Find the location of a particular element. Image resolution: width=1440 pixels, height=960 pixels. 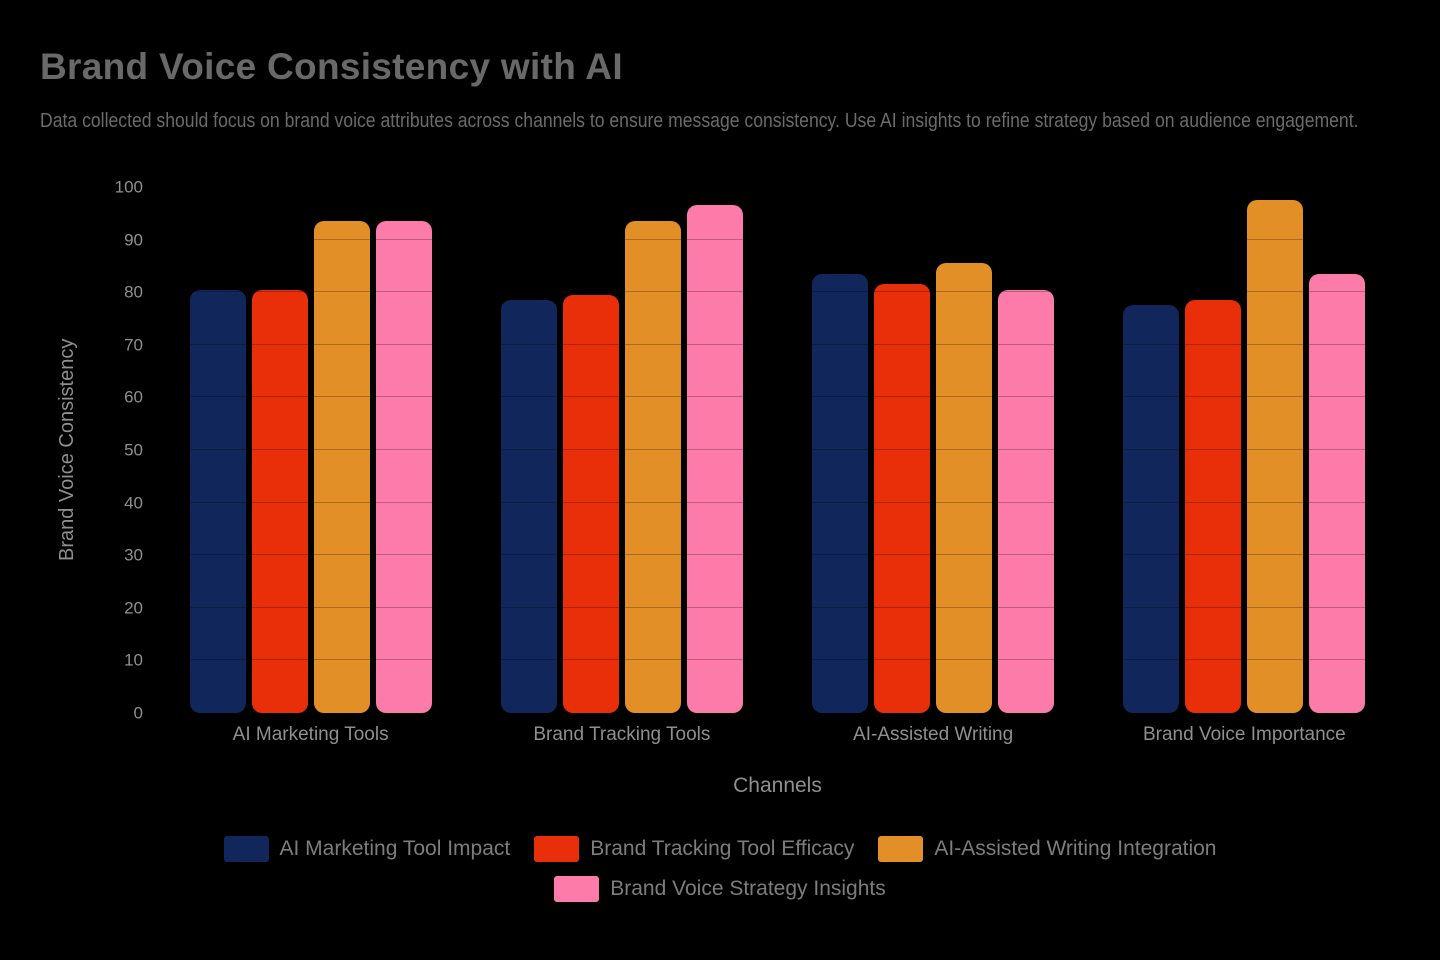

y-axis-ticks: 0 10 20 30 40 50 60 70 80 90 100 is located at coordinates (115, 450).